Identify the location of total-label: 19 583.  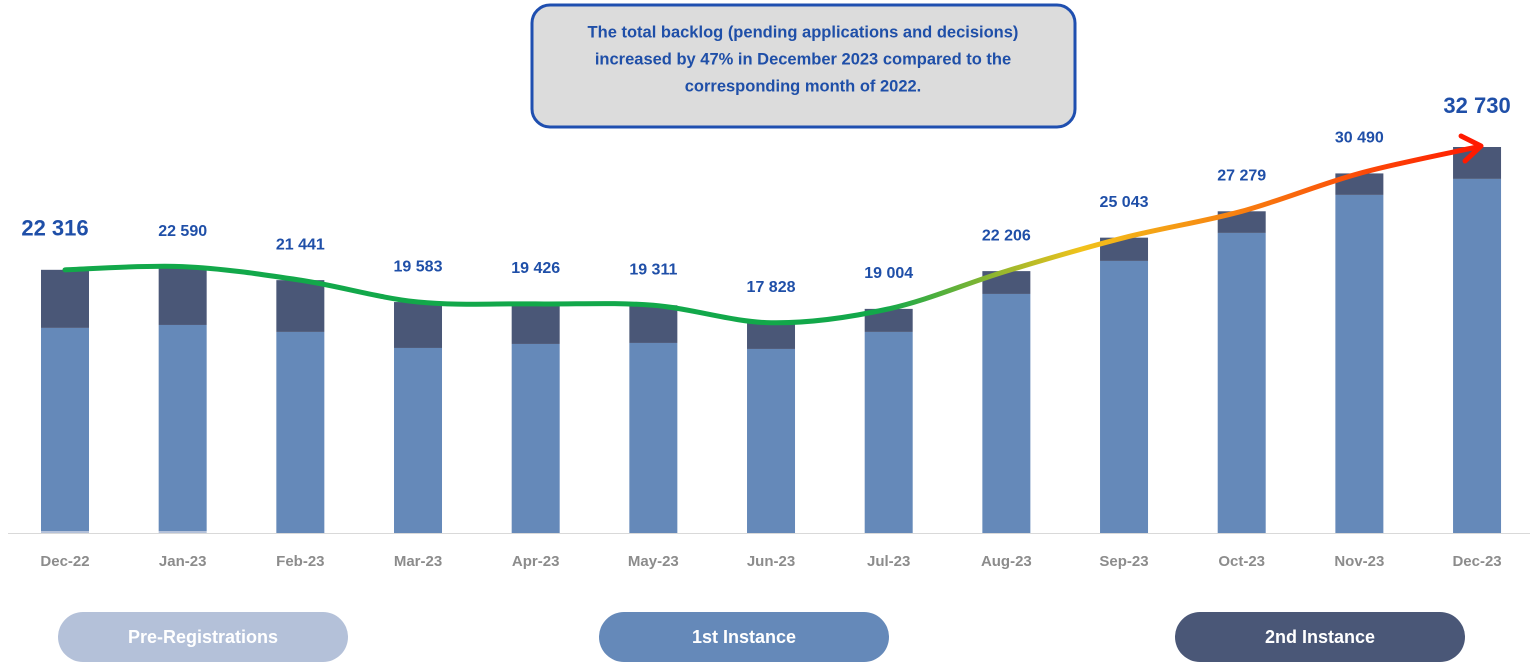
(418, 266).